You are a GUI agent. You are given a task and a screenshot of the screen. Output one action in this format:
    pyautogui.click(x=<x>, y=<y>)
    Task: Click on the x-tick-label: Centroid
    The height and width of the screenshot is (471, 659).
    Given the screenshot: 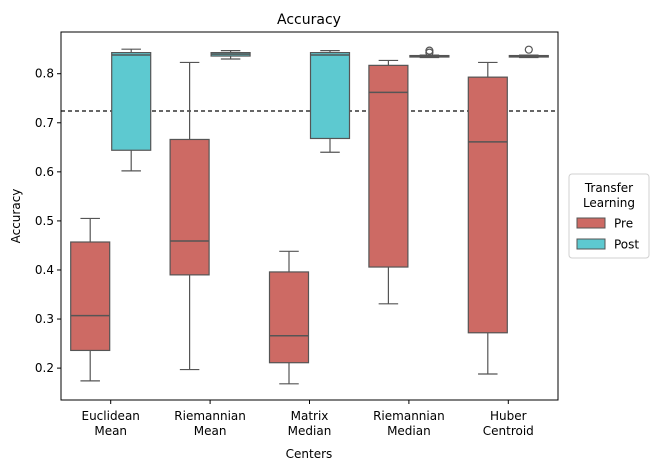 What is the action you would take?
    pyautogui.click(x=508, y=431)
    